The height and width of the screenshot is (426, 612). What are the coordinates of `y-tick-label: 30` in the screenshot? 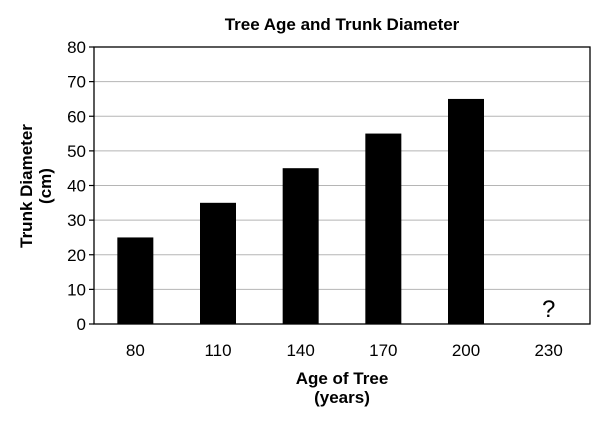 It's located at (76, 220).